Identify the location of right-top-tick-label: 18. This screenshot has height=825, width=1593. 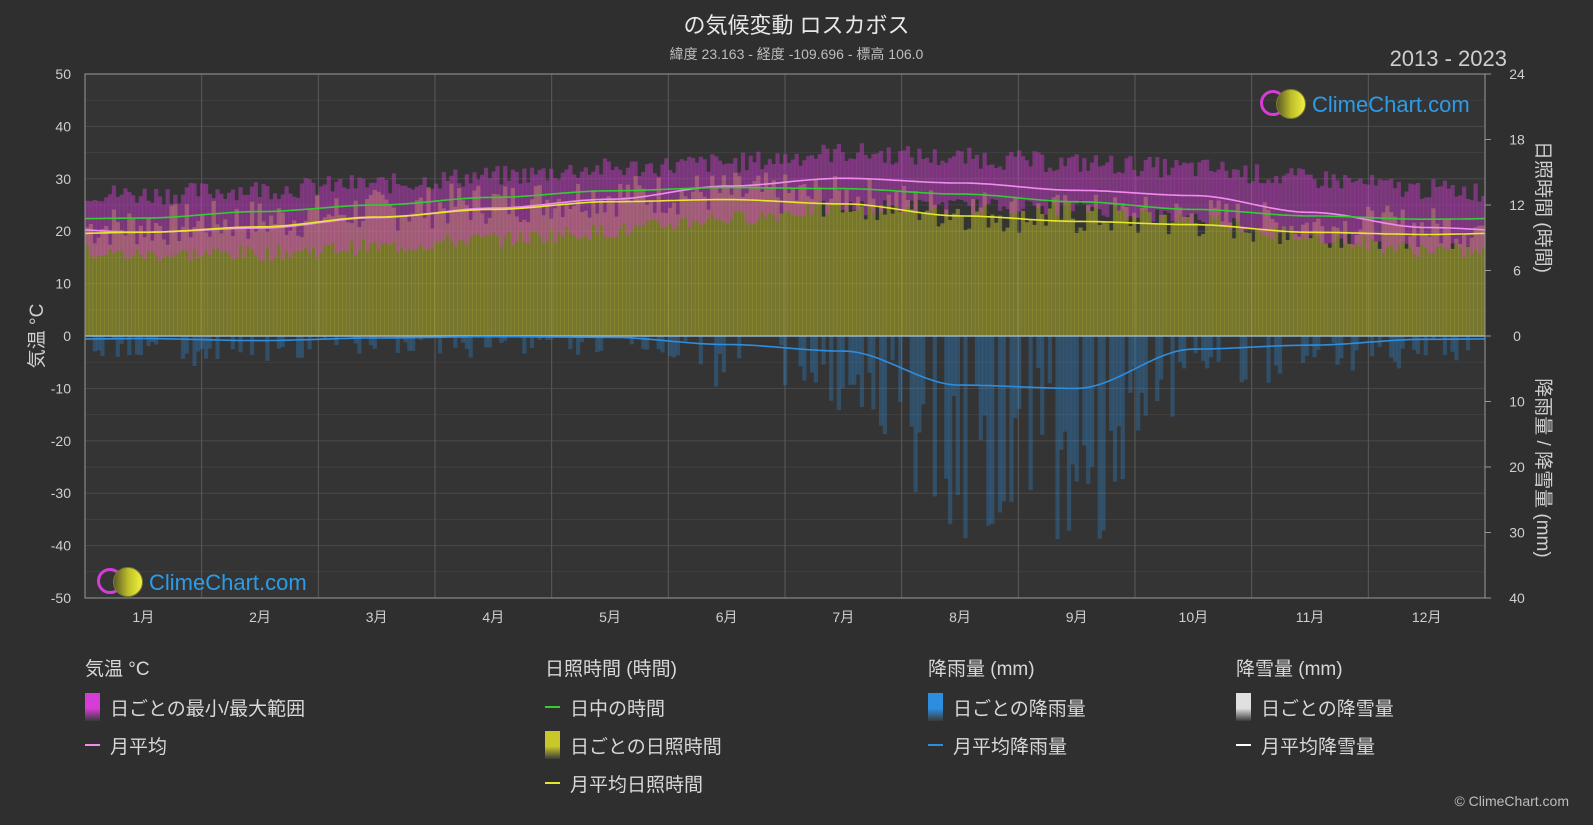
(1517, 140).